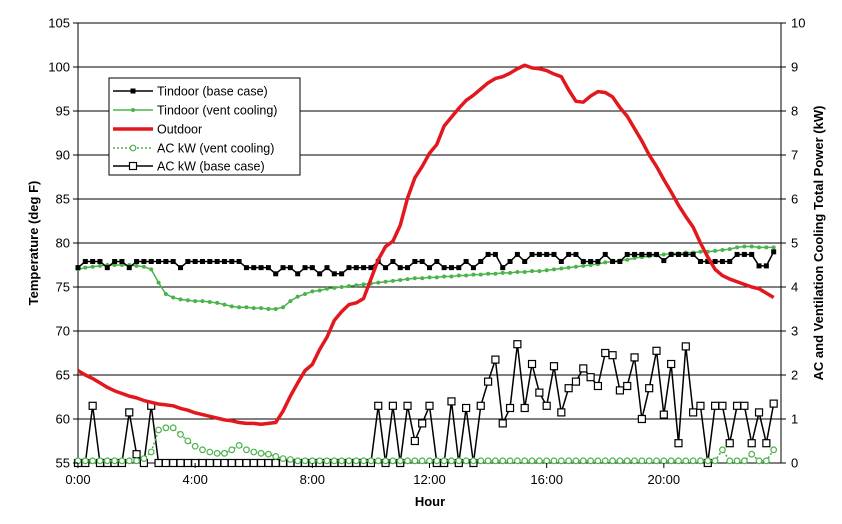 The image size is (842, 524). What do you see at coordinates (794, 243) in the screenshot?
I see `y-right-tick-label: 5` at bounding box center [794, 243].